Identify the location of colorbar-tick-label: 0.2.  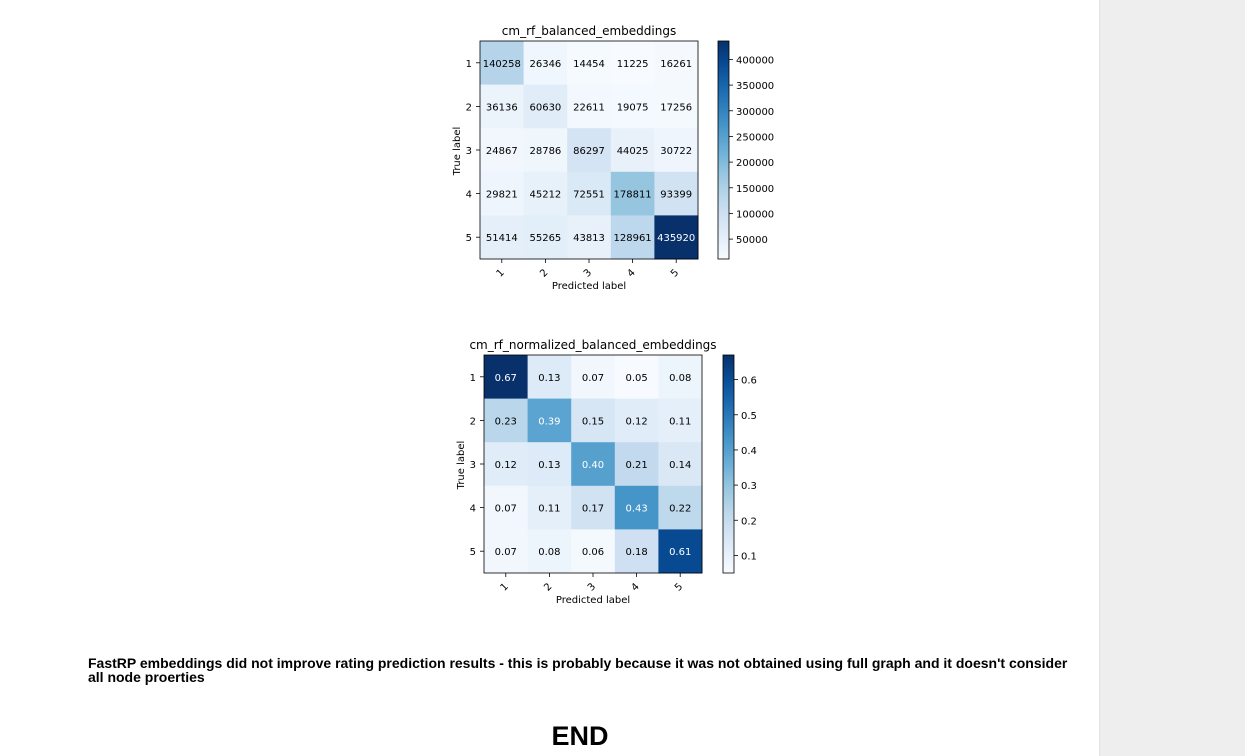
(749, 521).